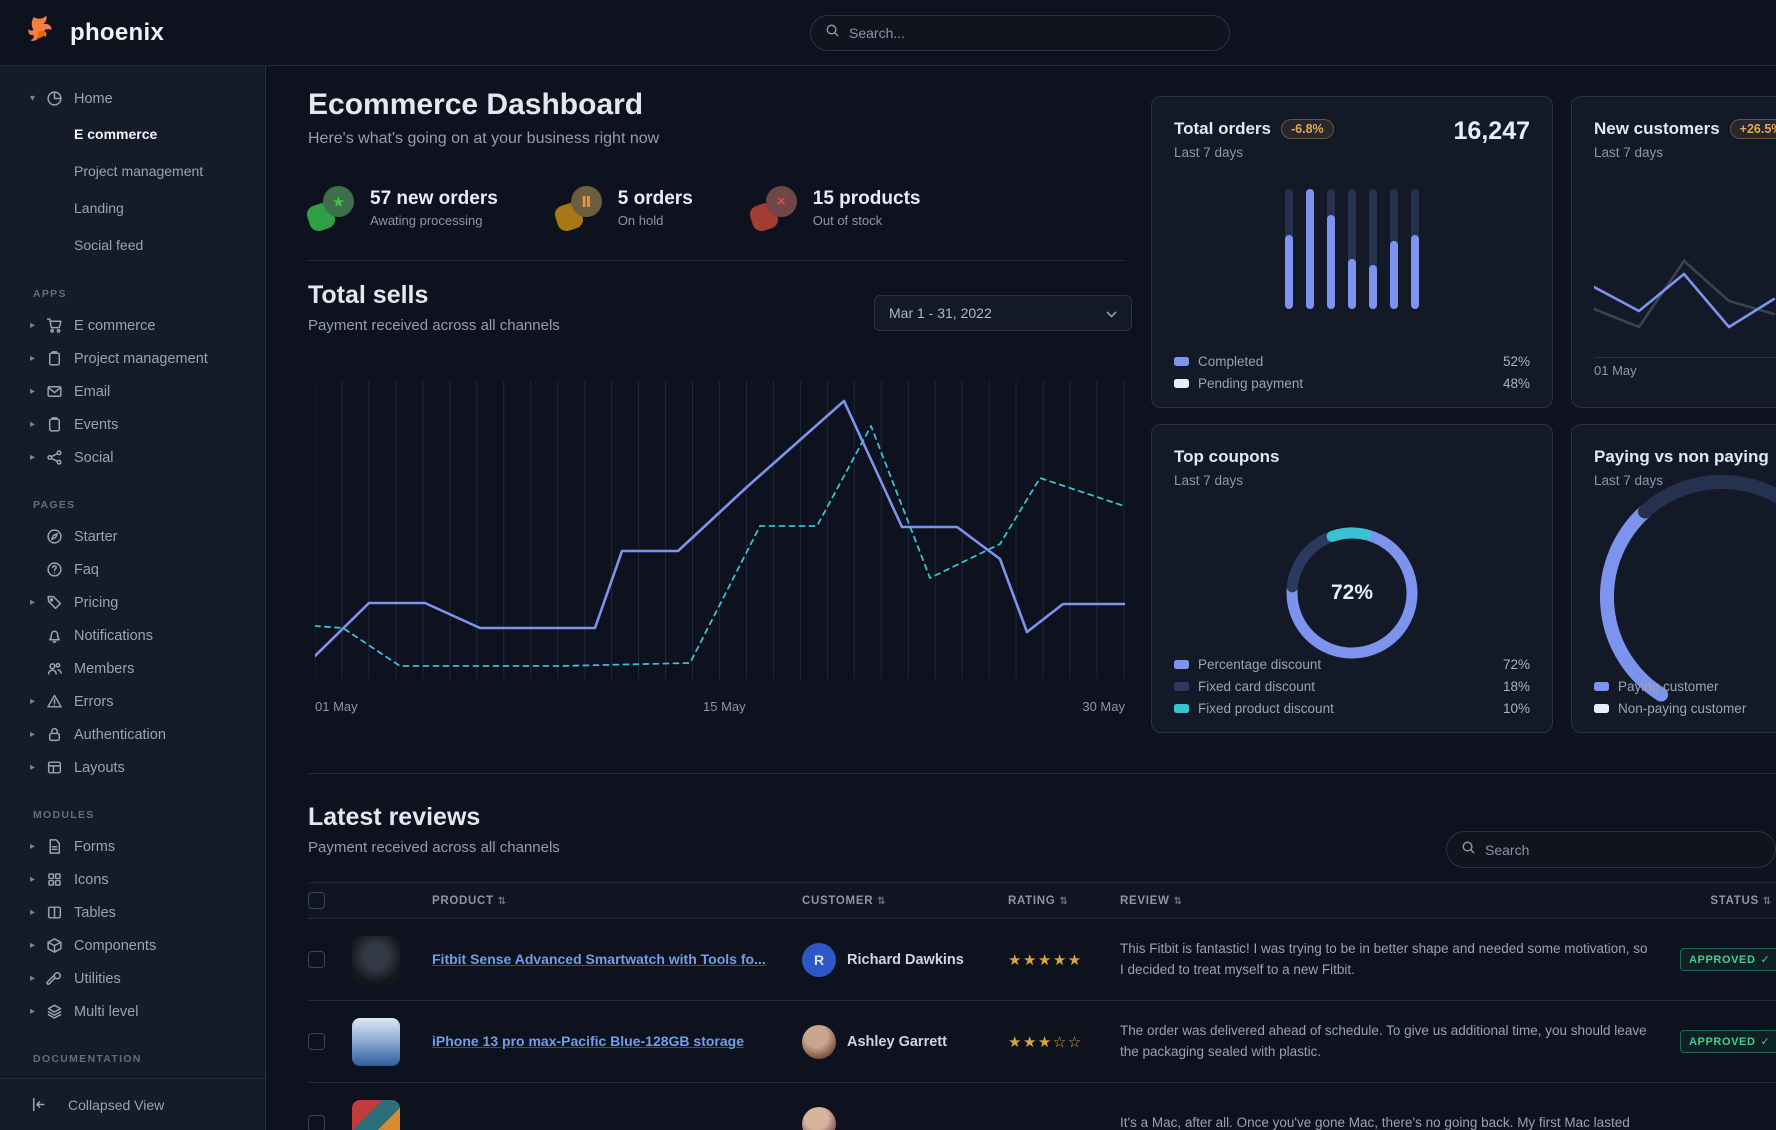  Describe the element at coordinates (132, 358) in the screenshot. I see `sidebar-item-project-management: ▸ Project management` at that location.